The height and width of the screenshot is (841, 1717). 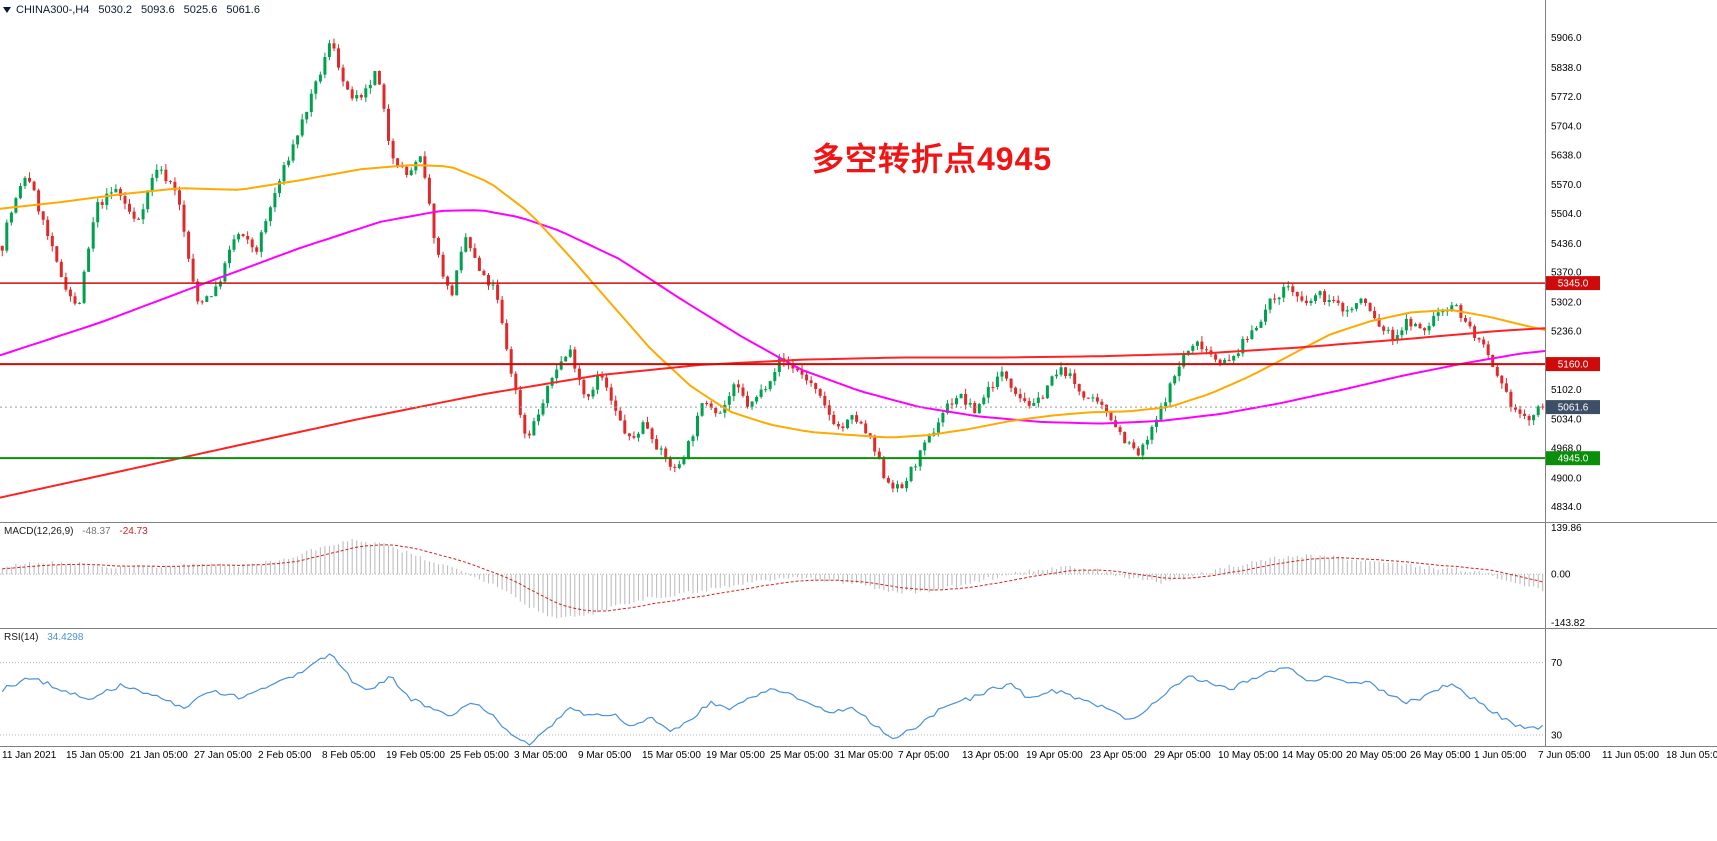 I want to click on time-axis-label: 1 Jun 05:00, so click(x=1500, y=755).